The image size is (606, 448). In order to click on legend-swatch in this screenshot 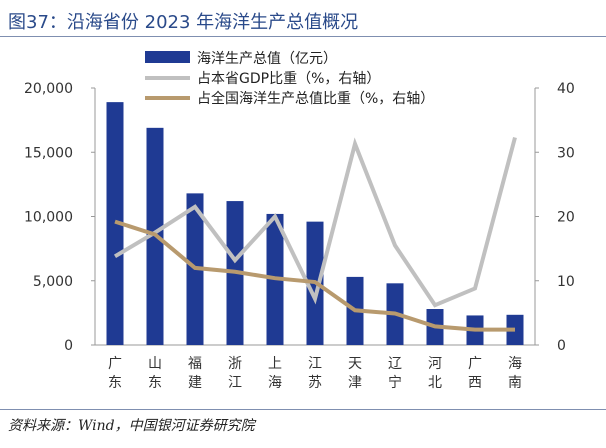, I will do `click(167, 57)`.